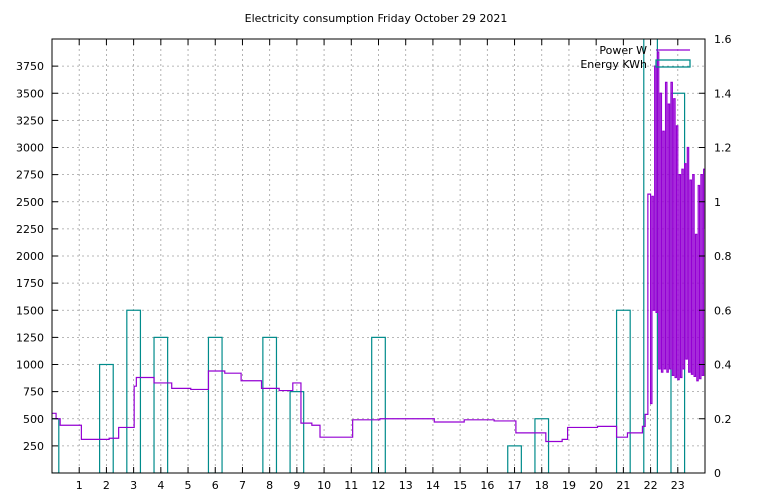 The height and width of the screenshot is (504, 768). I want to click on y-tick-label-left: 500, so click(33, 419).